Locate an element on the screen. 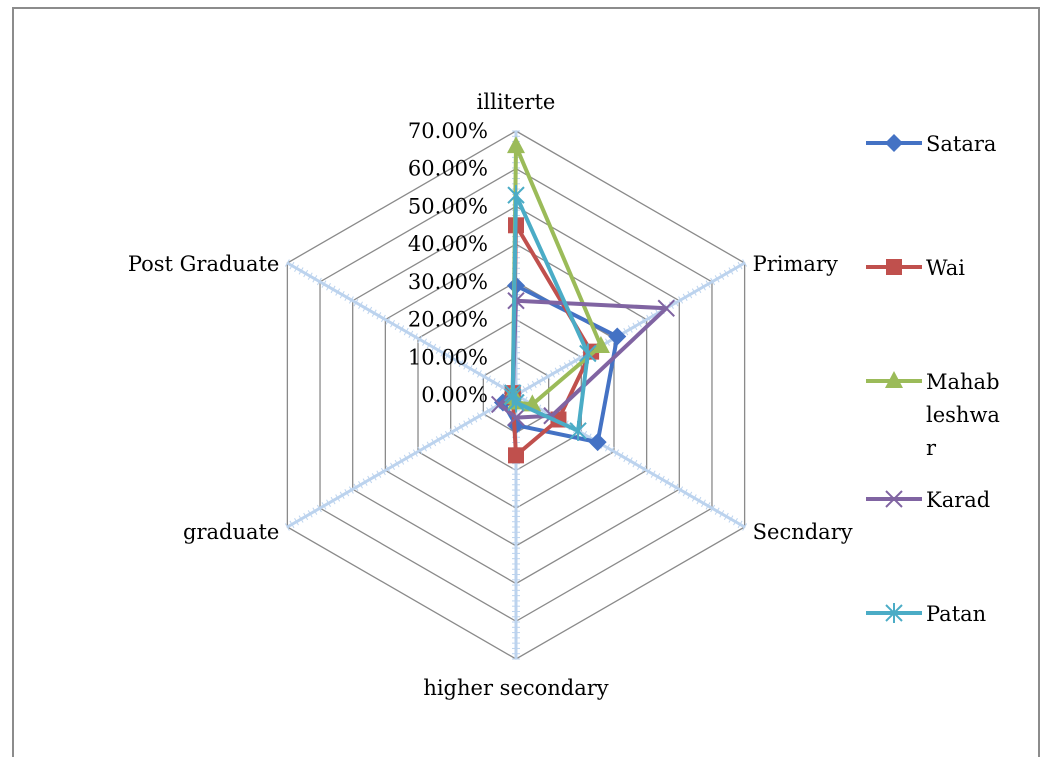 This screenshot has height=757, width=1040. tick-label: 40.00% is located at coordinates (448, 244).